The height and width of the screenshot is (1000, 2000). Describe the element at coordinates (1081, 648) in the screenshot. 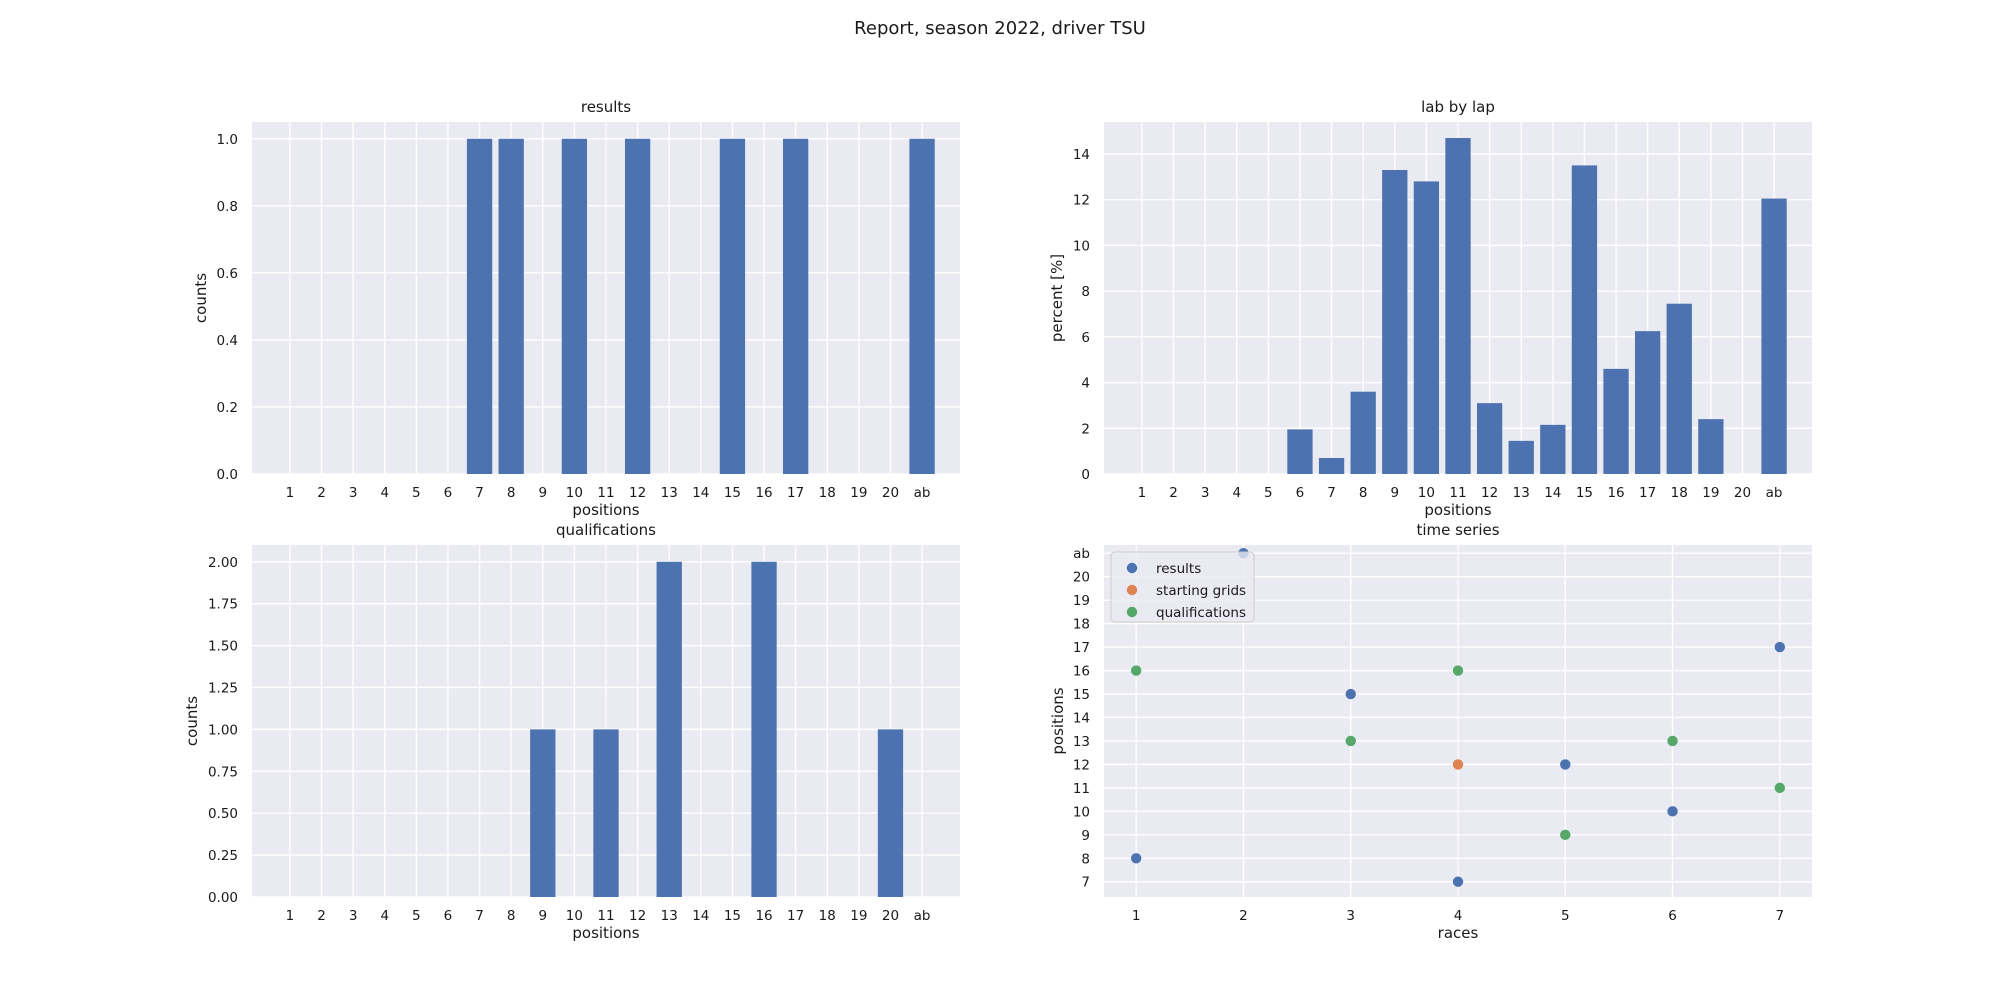

I see `y-tick-label: 17` at that location.